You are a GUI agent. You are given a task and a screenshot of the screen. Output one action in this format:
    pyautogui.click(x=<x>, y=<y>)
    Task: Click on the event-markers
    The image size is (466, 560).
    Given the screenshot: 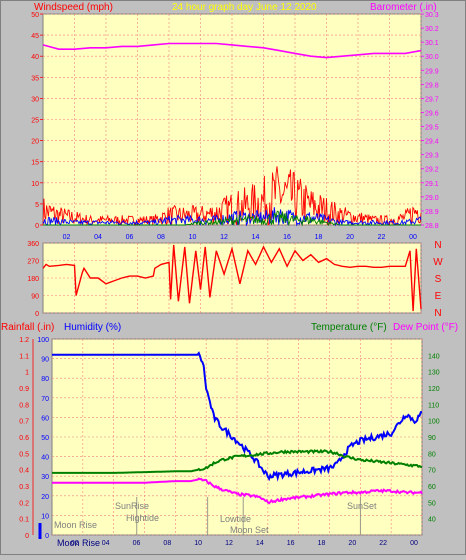 What is the action you would take?
    pyautogui.click(x=248, y=516)
    